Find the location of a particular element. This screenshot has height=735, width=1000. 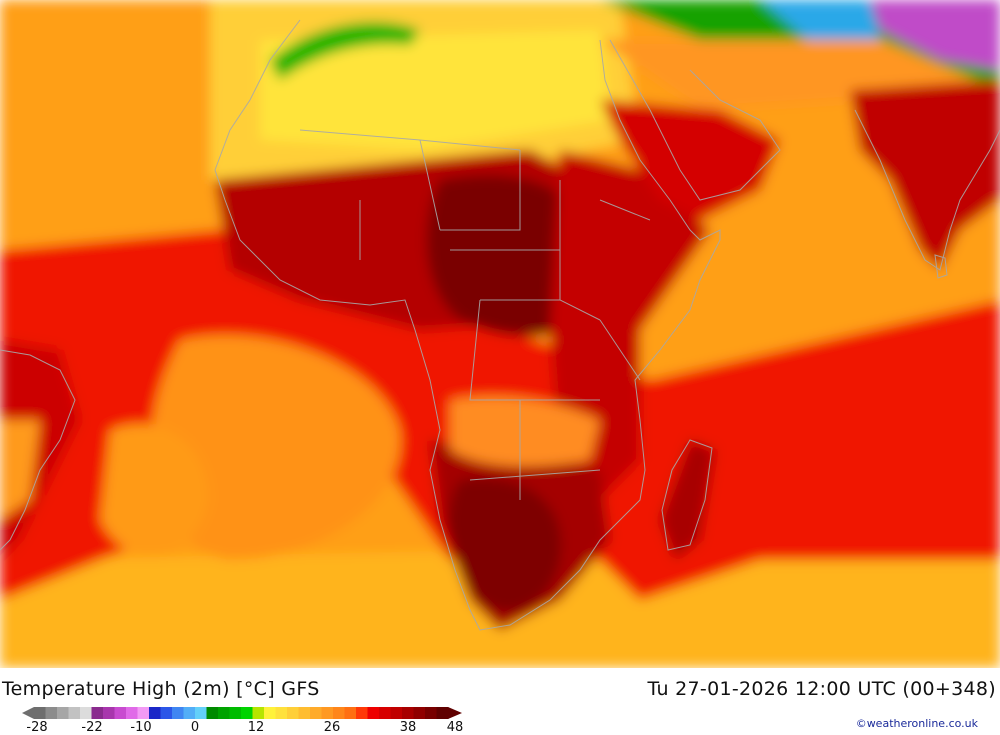

south-atlantic-pool is located at coordinates (155, 490).